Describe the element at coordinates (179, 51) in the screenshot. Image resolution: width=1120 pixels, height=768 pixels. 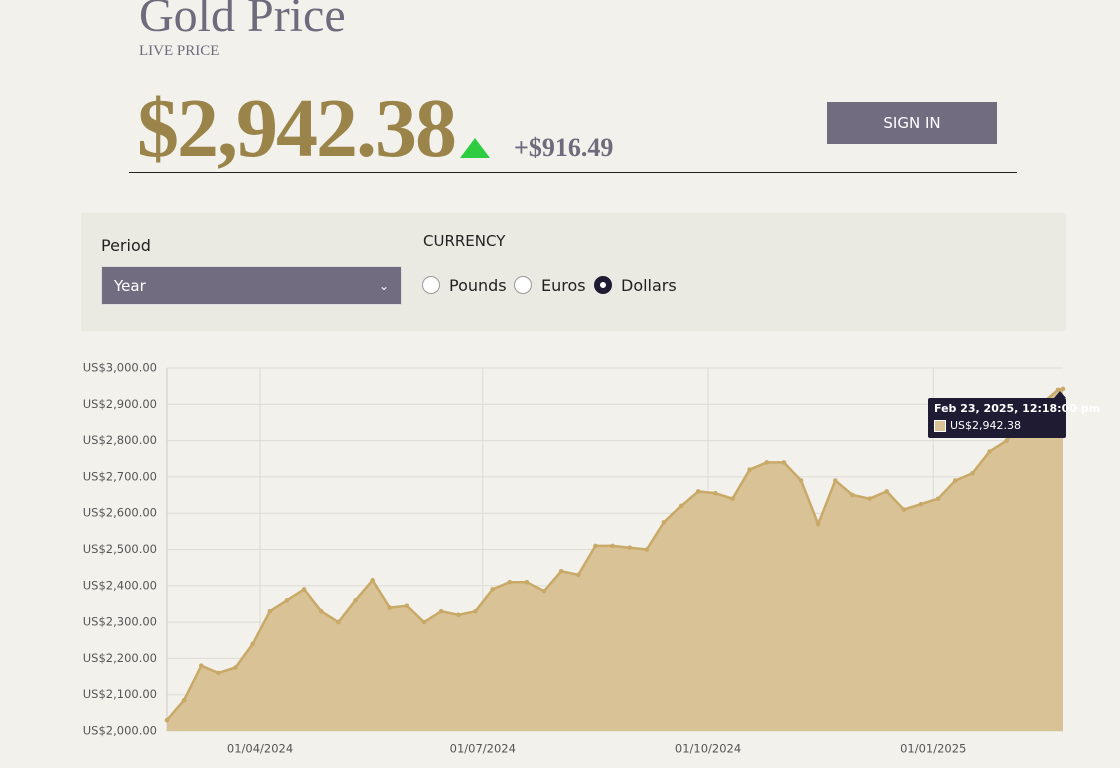
I see `subtitle: LIVE PRICE` at that location.